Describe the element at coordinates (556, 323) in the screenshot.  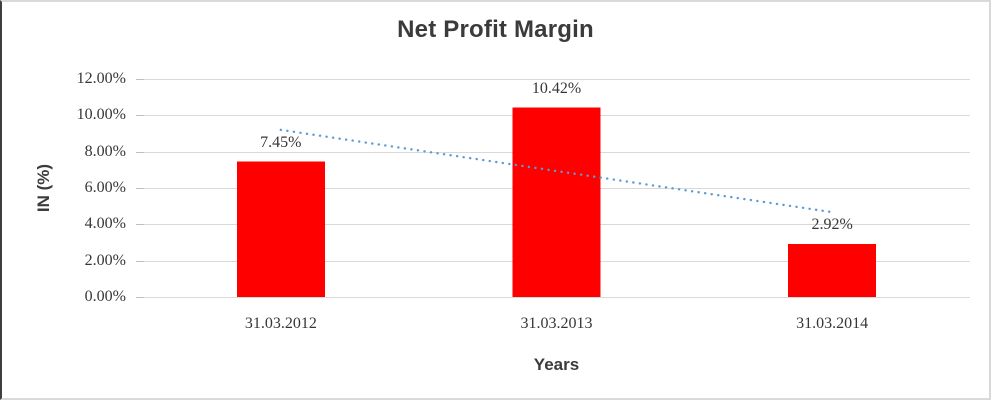
I see `x-tick-label: 31.03.2013` at that location.